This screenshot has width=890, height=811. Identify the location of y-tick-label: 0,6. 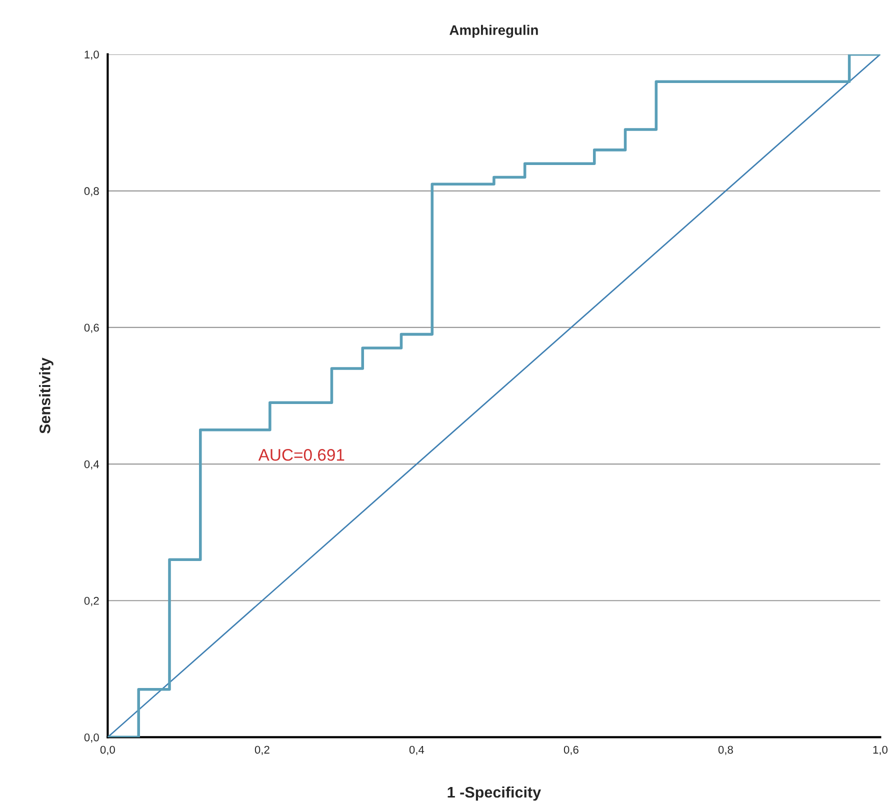
(91, 328).